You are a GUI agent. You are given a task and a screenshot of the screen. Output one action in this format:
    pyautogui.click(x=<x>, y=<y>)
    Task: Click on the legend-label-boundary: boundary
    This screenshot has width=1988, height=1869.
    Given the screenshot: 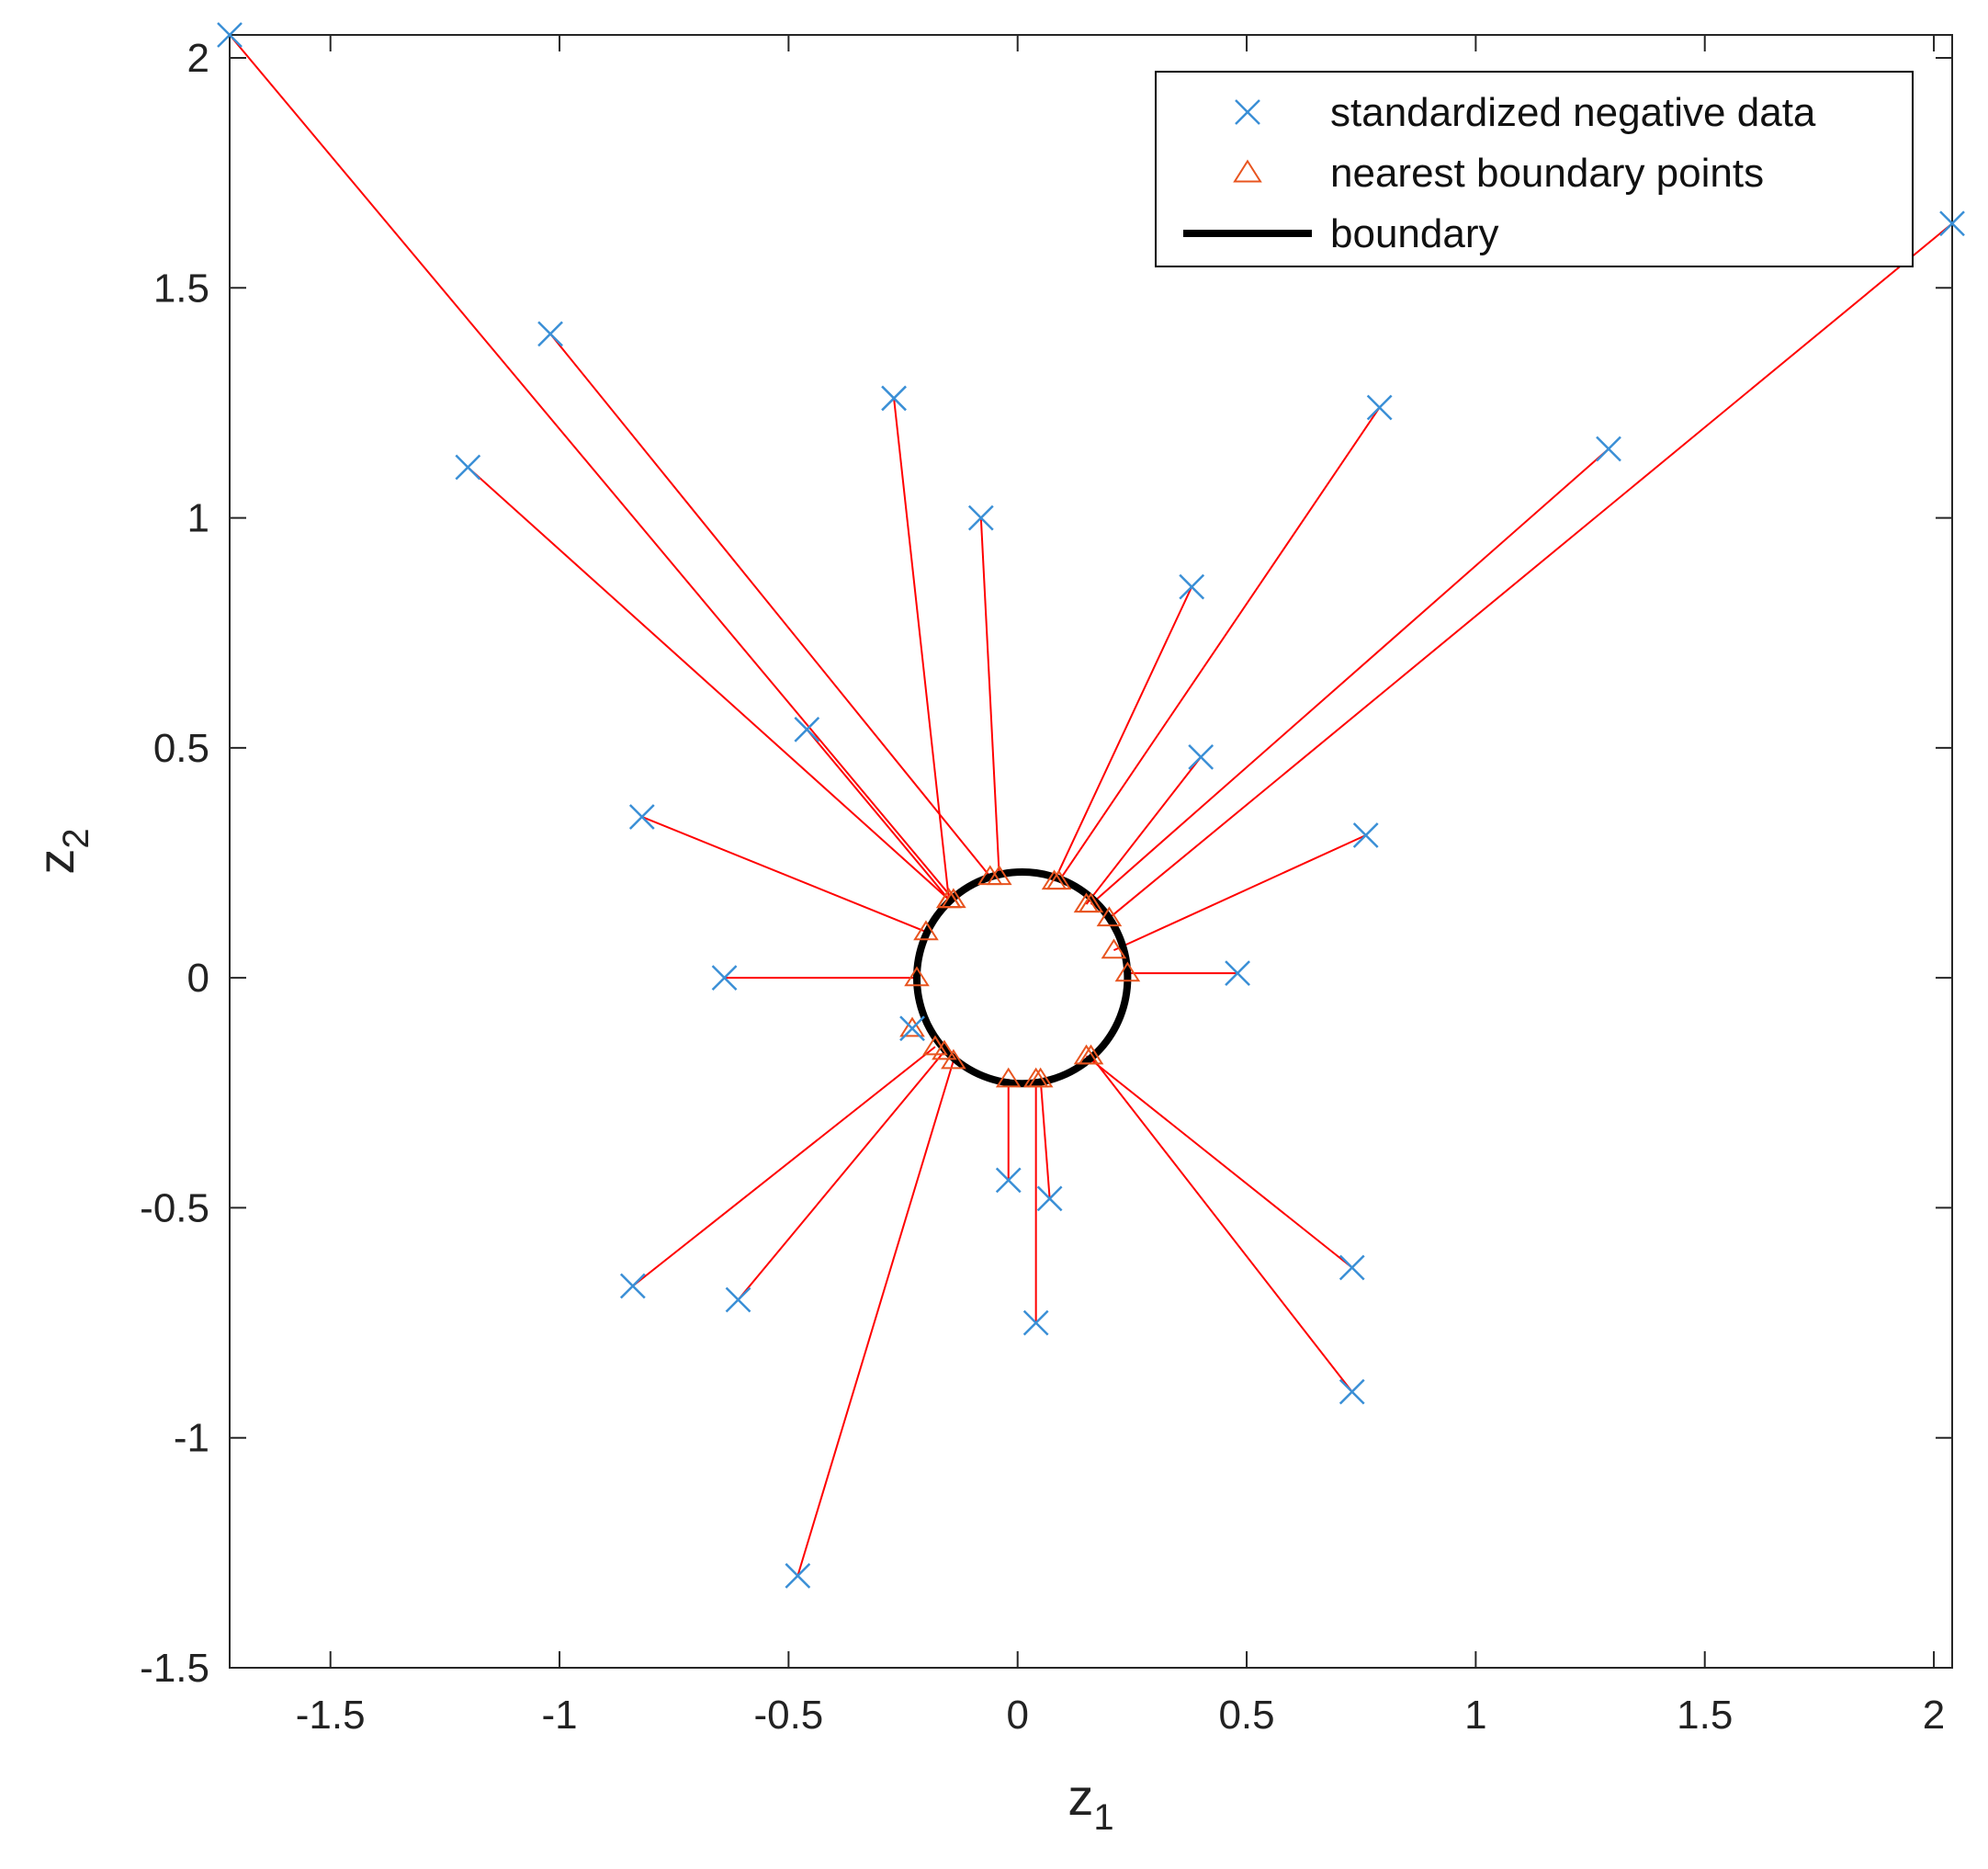 What is the action you would take?
    pyautogui.click(x=1414, y=233)
    